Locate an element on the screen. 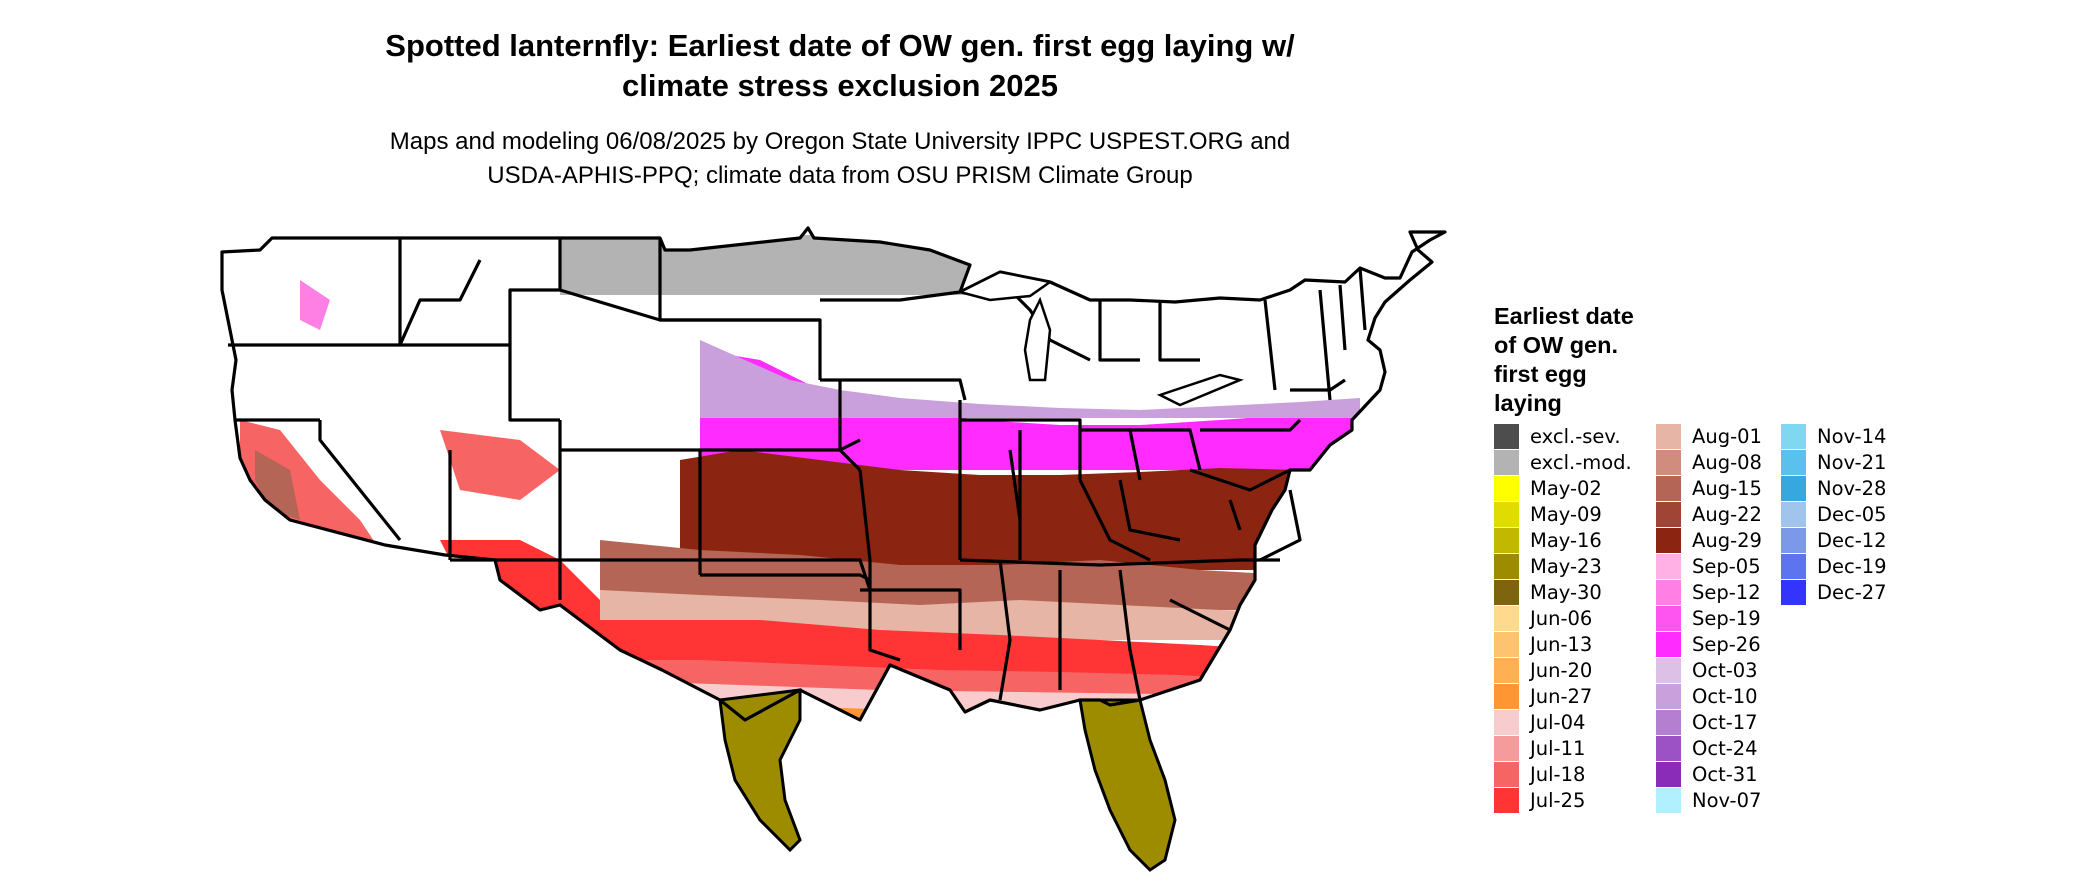 The height and width of the screenshot is (892, 2100). legend-label: Jul-04 is located at coordinates (1558, 722).